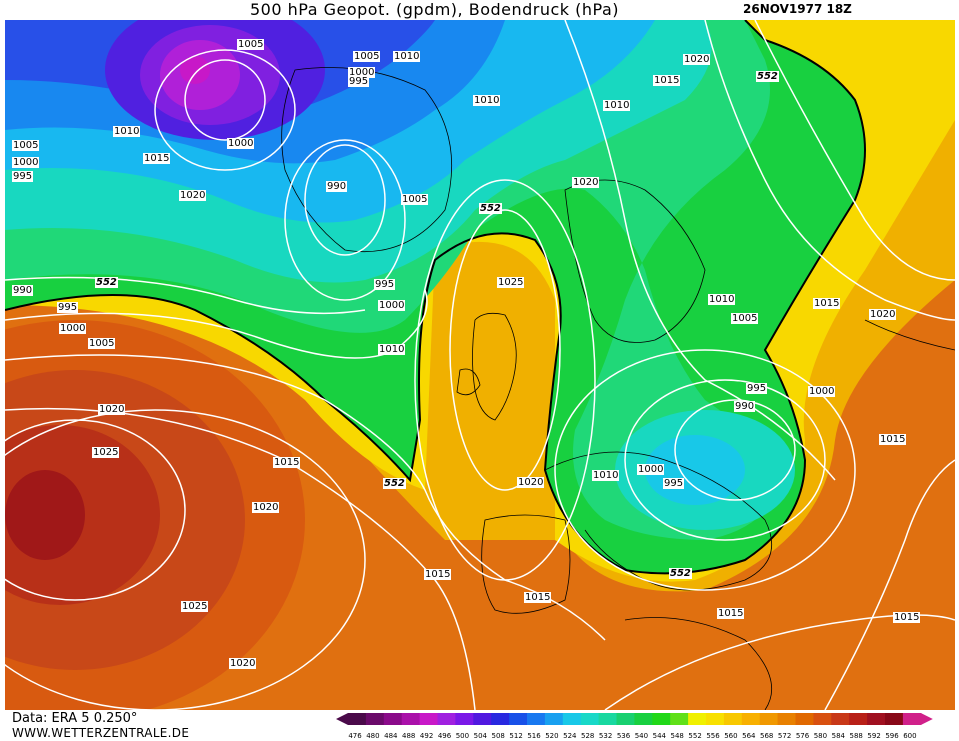 This screenshot has width=959, height=741. Describe the element at coordinates (874, 736) in the screenshot. I see `colorbar-tick-label: 592` at that location.